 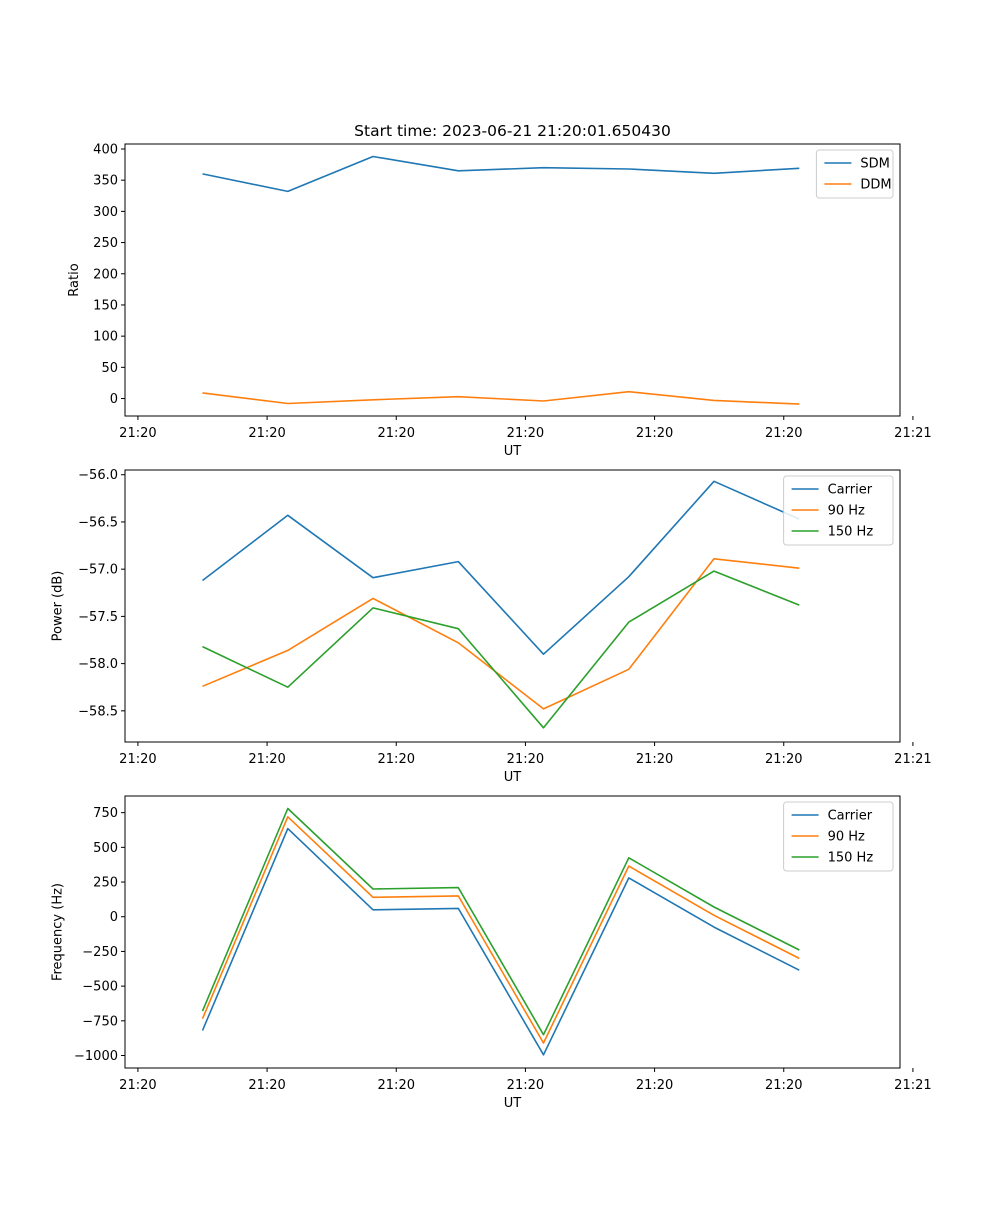 I want to click on frequency-ytick-label: −750, so click(x=100, y=1021).